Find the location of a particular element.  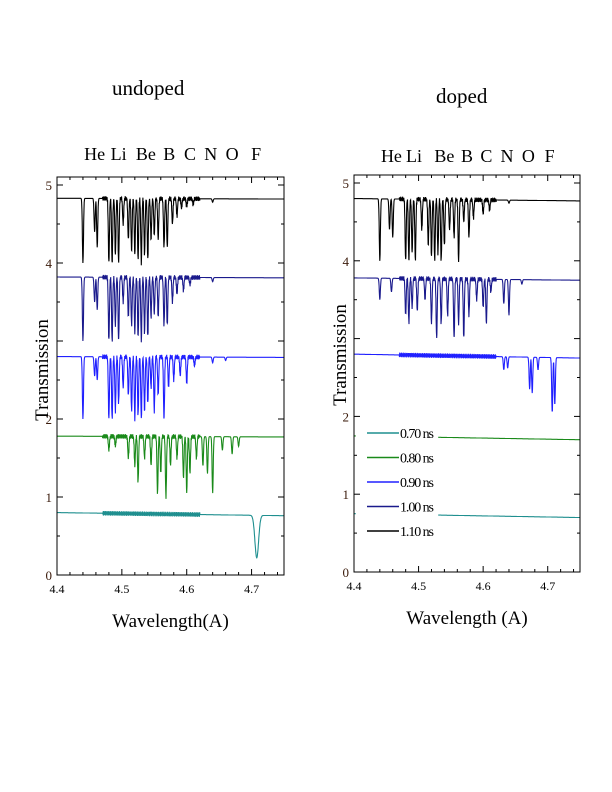

legend-label: 1.00 ns is located at coordinates (417, 508).